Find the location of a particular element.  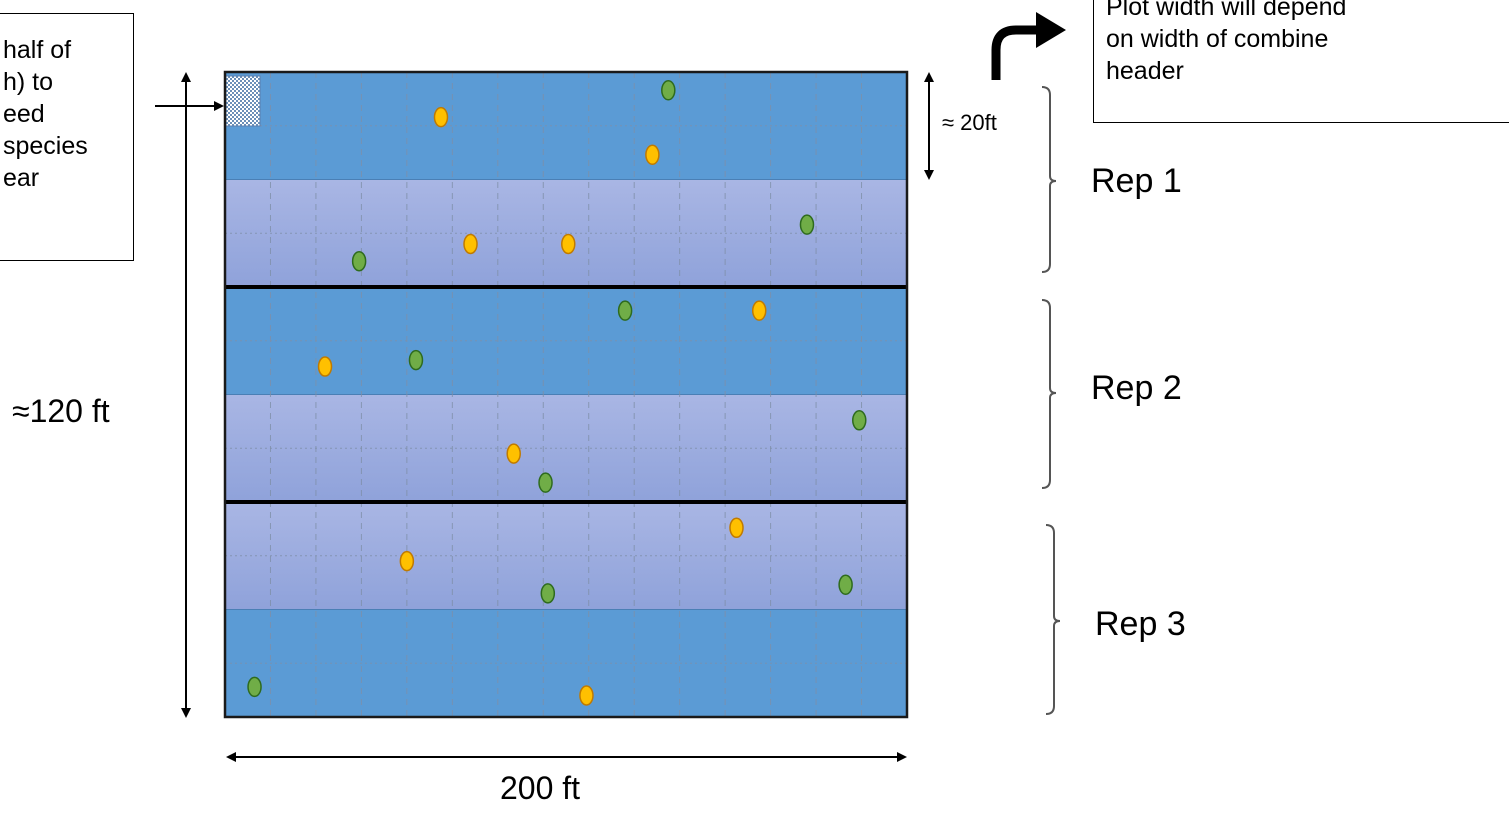

rep-2-brace is located at coordinates (1049, 394).